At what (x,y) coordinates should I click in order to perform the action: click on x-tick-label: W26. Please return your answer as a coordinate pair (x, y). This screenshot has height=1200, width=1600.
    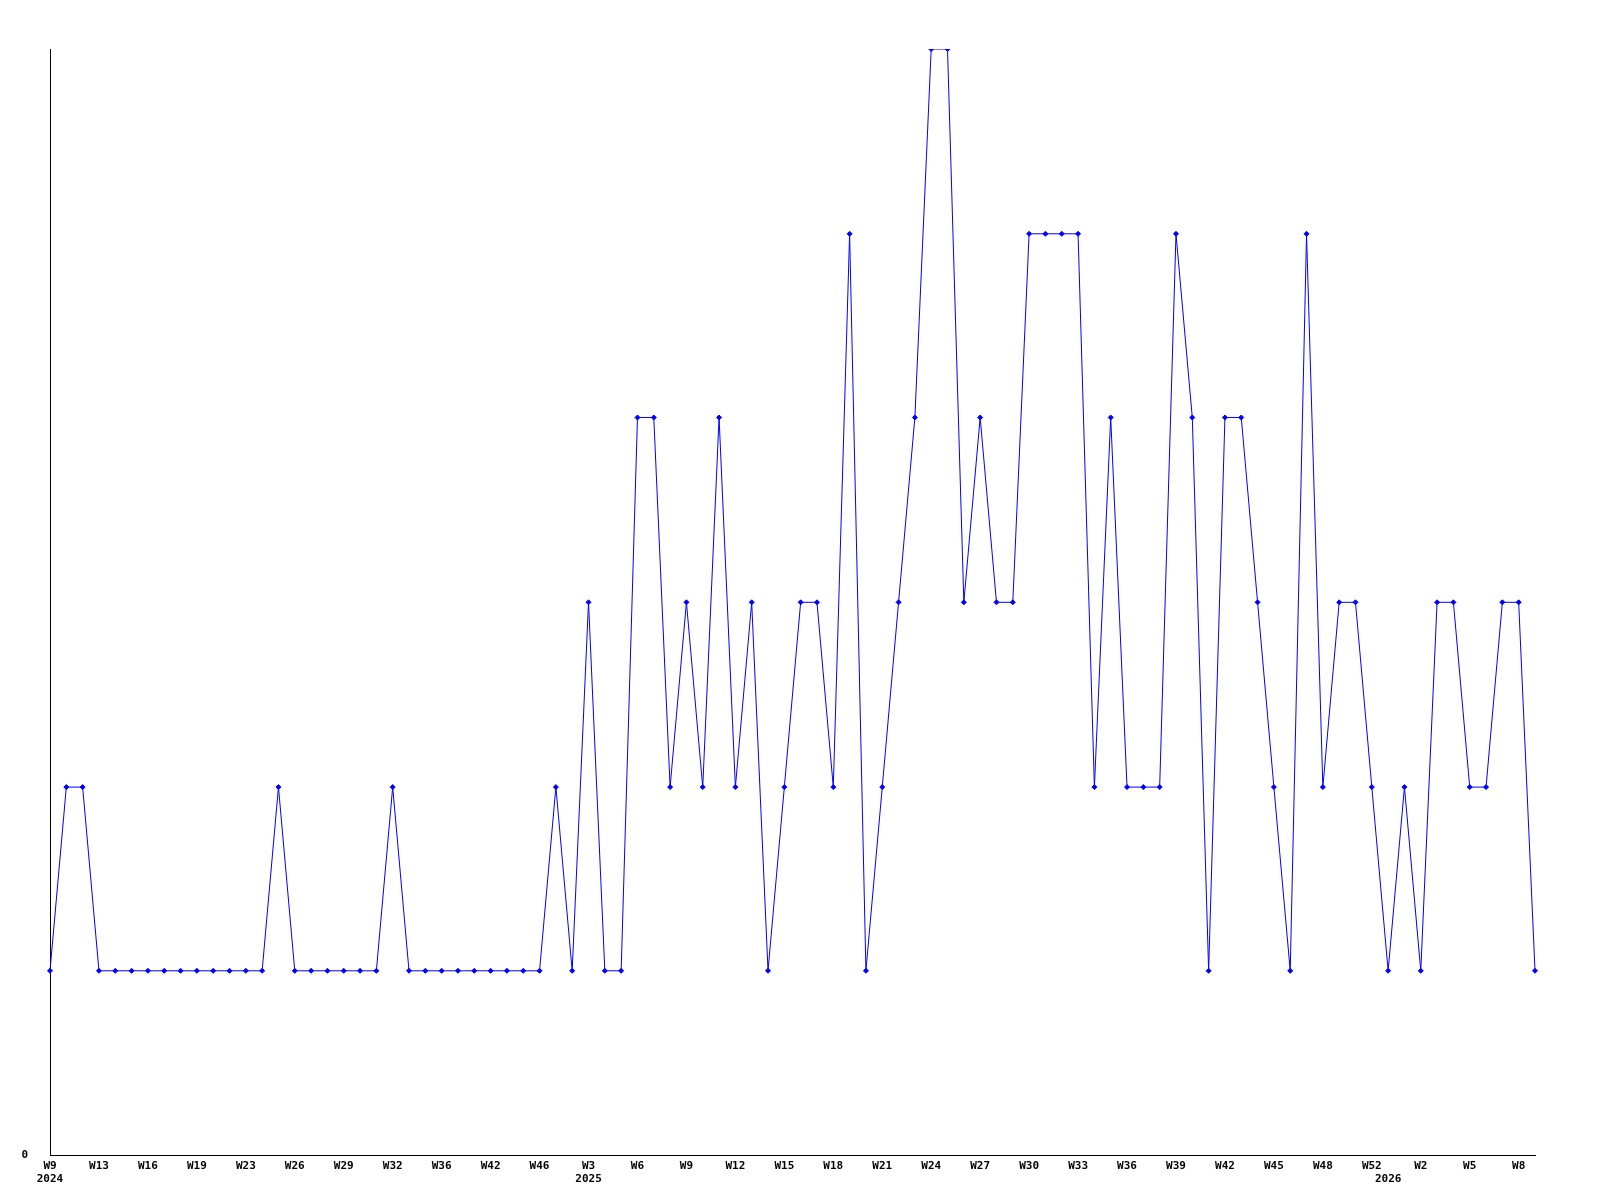
    Looking at the image, I should click on (295, 1166).